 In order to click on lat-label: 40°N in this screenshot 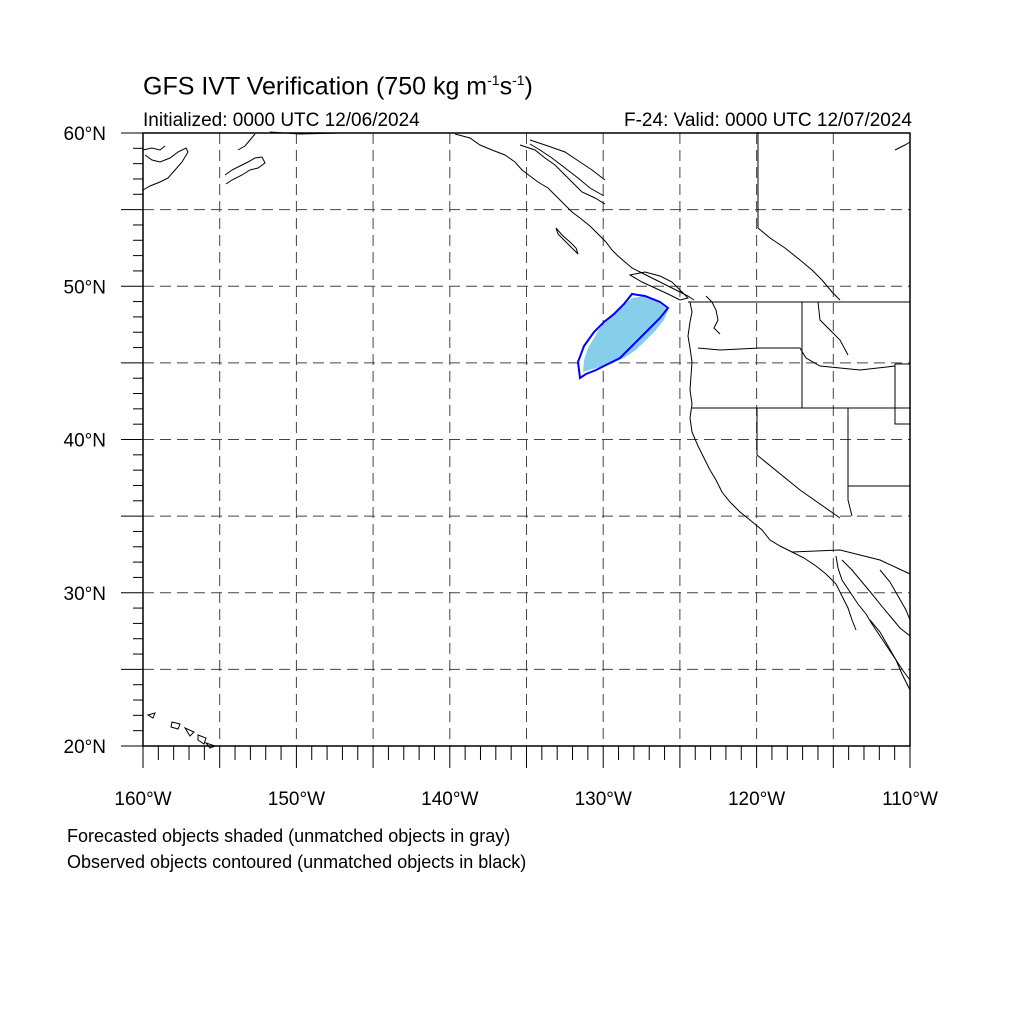, I will do `click(85, 441)`.